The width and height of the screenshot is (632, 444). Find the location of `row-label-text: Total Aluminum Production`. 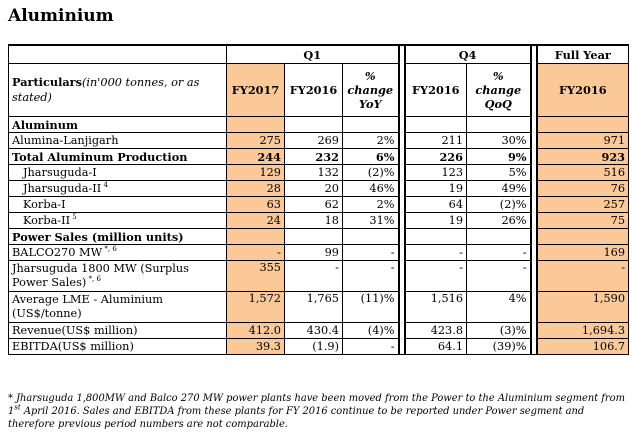

row-label-text: Total Aluminum Production is located at coordinates (100, 156).